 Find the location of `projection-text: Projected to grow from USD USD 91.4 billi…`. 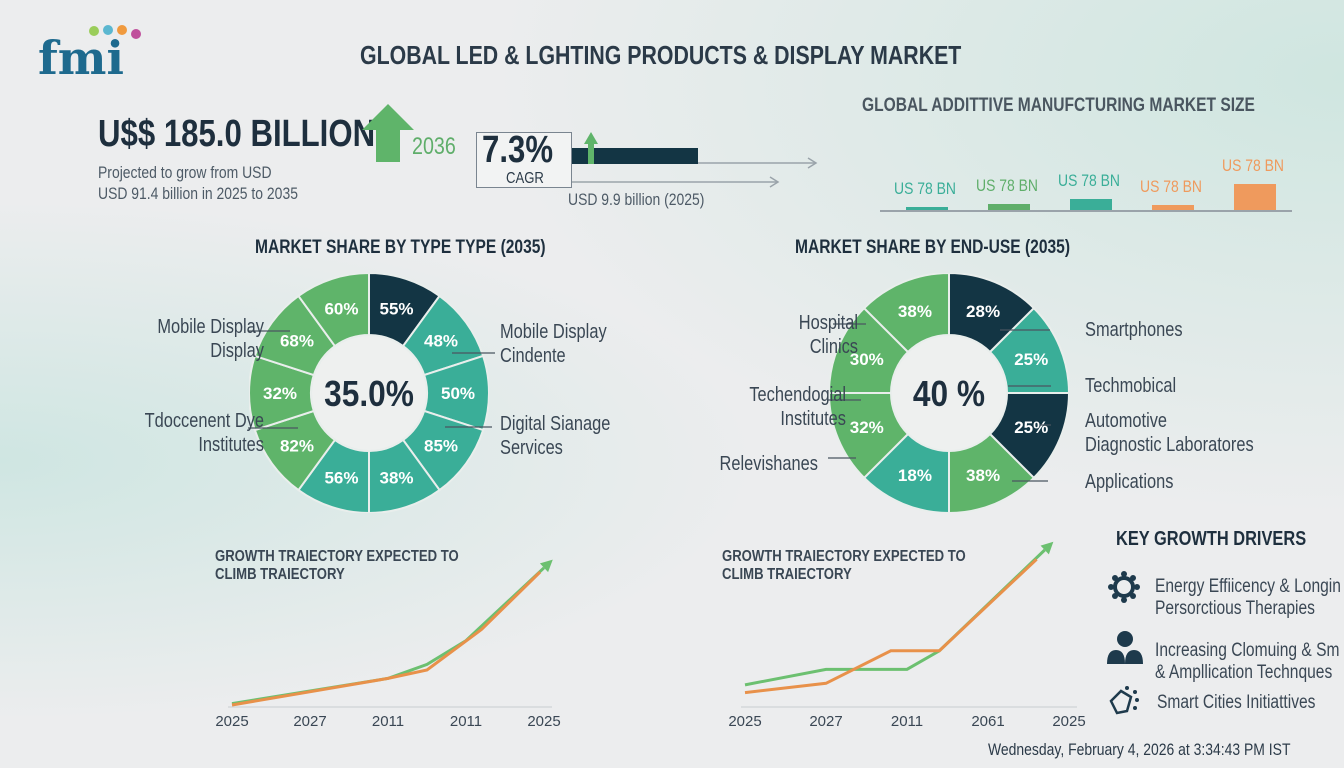

projection-text: Projected to grow from USD USD 91.4 billi… is located at coordinates (198, 183).